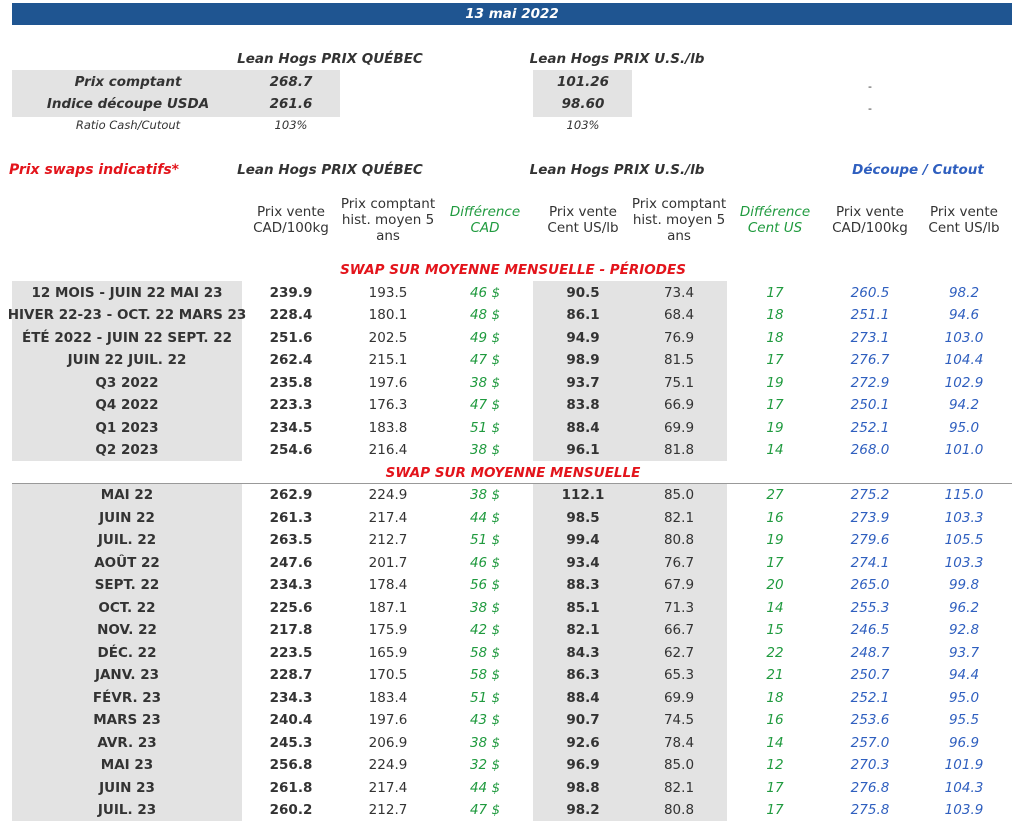 The width and height of the screenshot is (1024, 822). What do you see at coordinates (388, 337) in the screenshot?
I see `text: 202.5` at bounding box center [388, 337].